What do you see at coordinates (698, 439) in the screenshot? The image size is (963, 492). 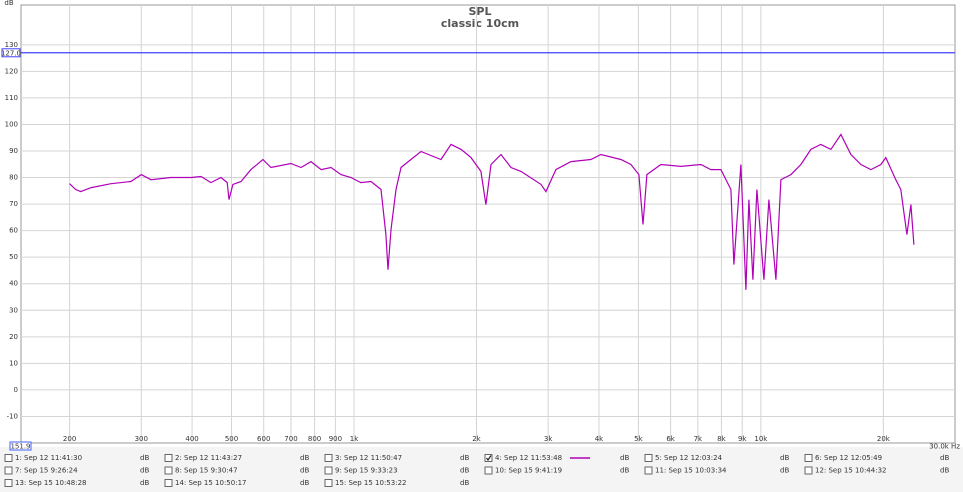 I see `x-tick-label: 7k` at bounding box center [698, 439].